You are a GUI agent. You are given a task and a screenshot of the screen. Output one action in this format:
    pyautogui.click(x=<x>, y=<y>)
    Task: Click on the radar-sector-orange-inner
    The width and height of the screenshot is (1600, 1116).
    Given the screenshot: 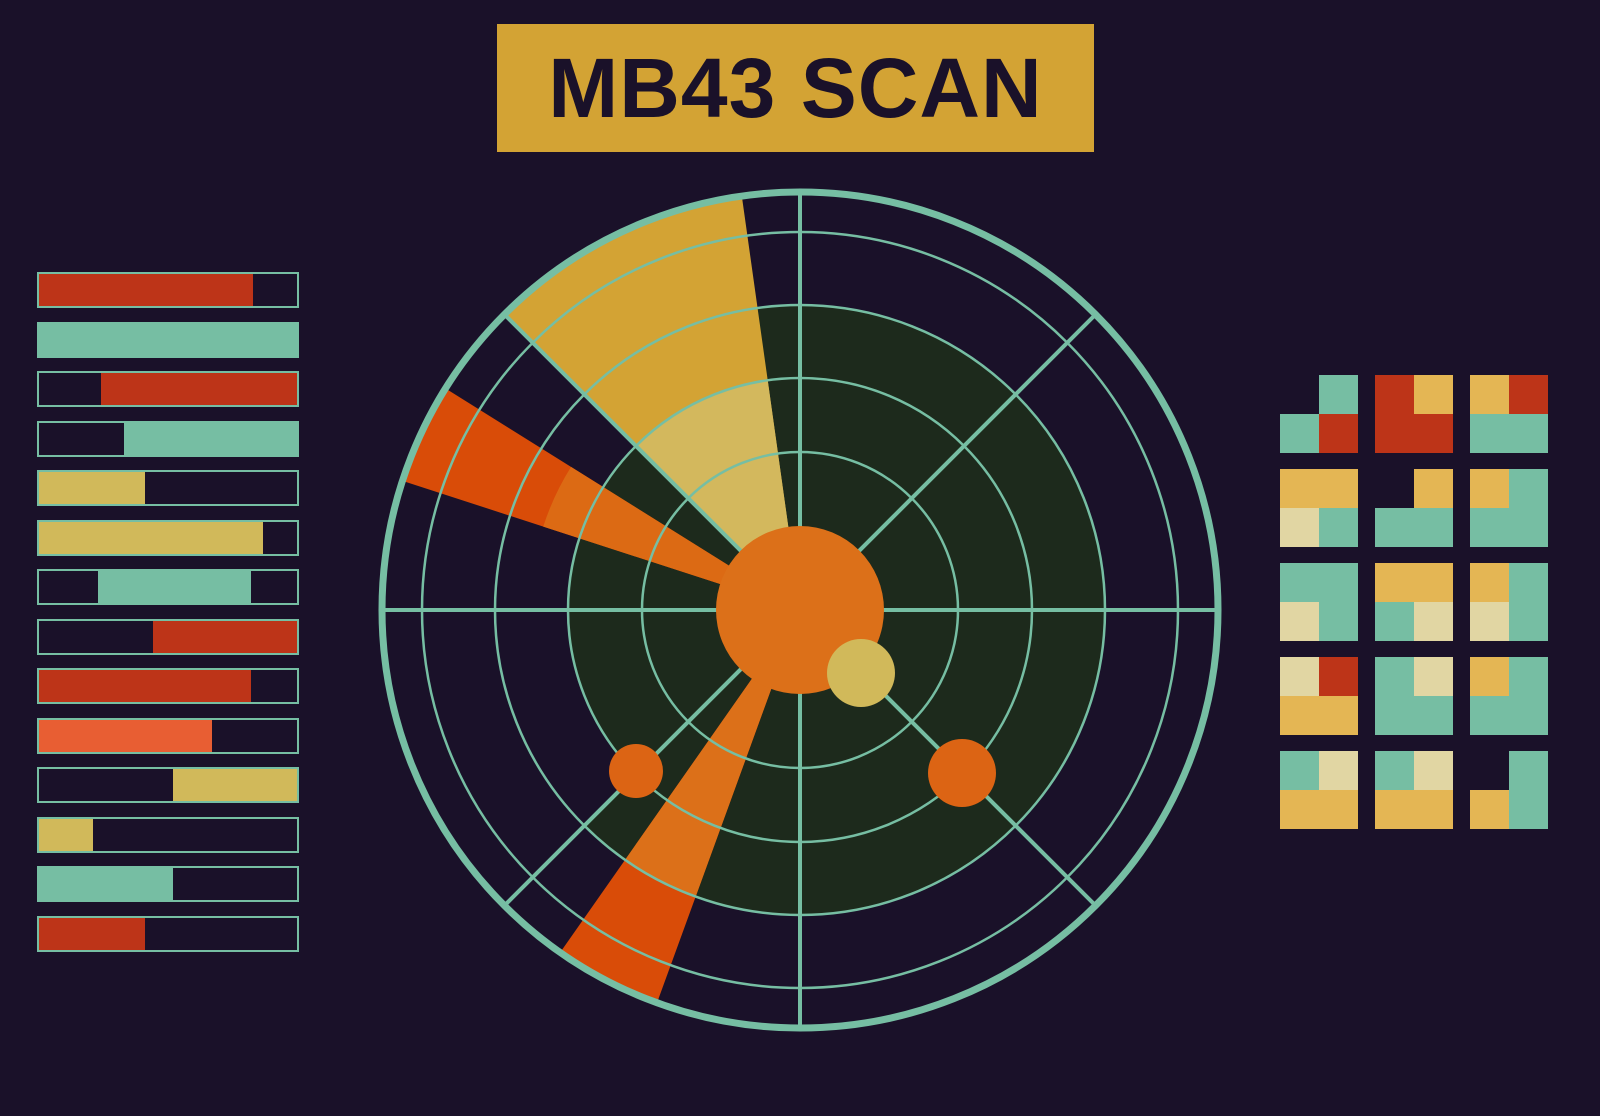 What is the action you would take?
    pyautogui.click(x=704, y=773)
    